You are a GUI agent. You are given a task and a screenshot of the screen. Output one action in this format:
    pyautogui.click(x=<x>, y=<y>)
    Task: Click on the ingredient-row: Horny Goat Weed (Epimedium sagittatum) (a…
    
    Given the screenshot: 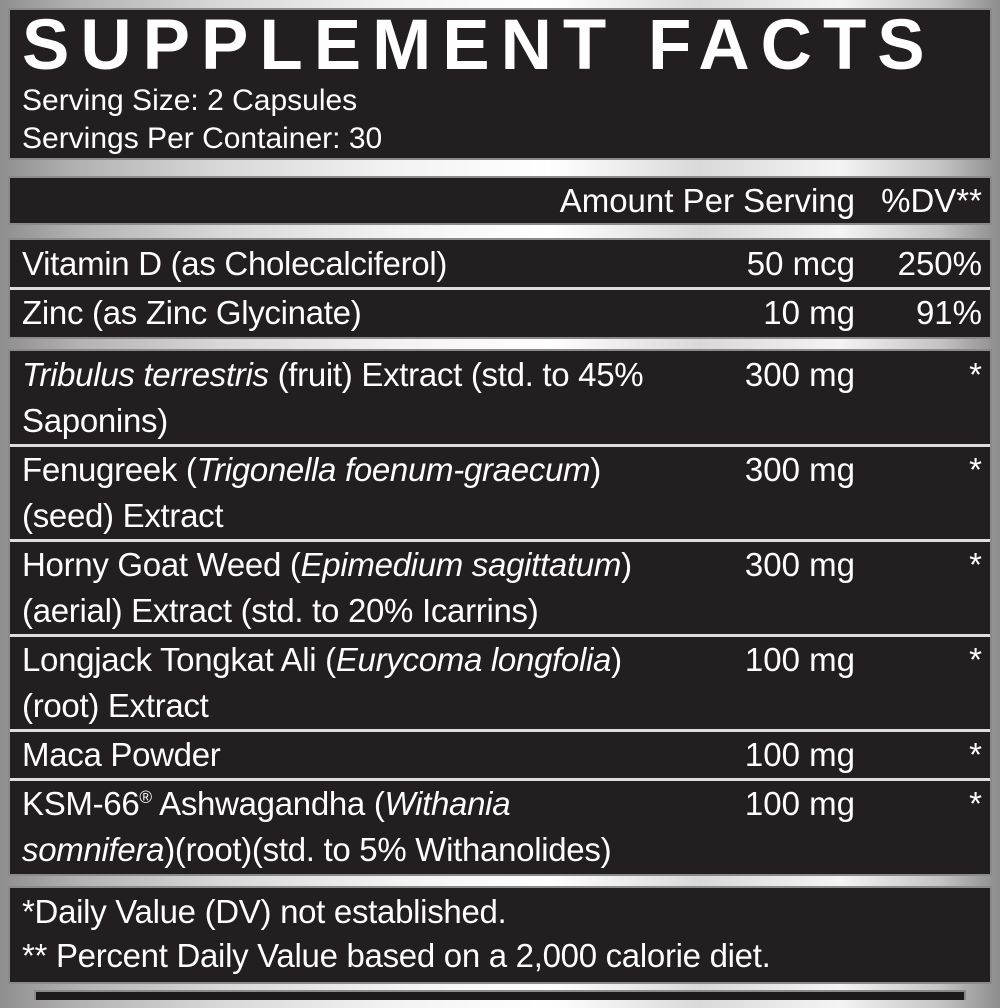 What is the action you would take?
    pyautogui.click(x=500, y=588)
    